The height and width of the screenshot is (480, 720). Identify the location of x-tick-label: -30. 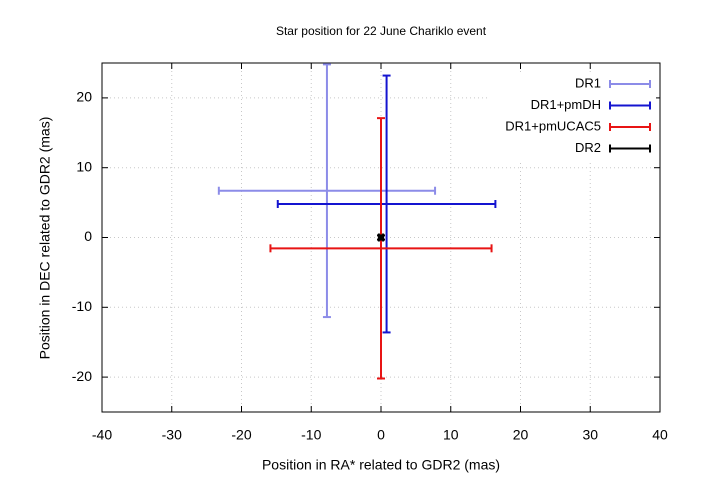
(172, 435).